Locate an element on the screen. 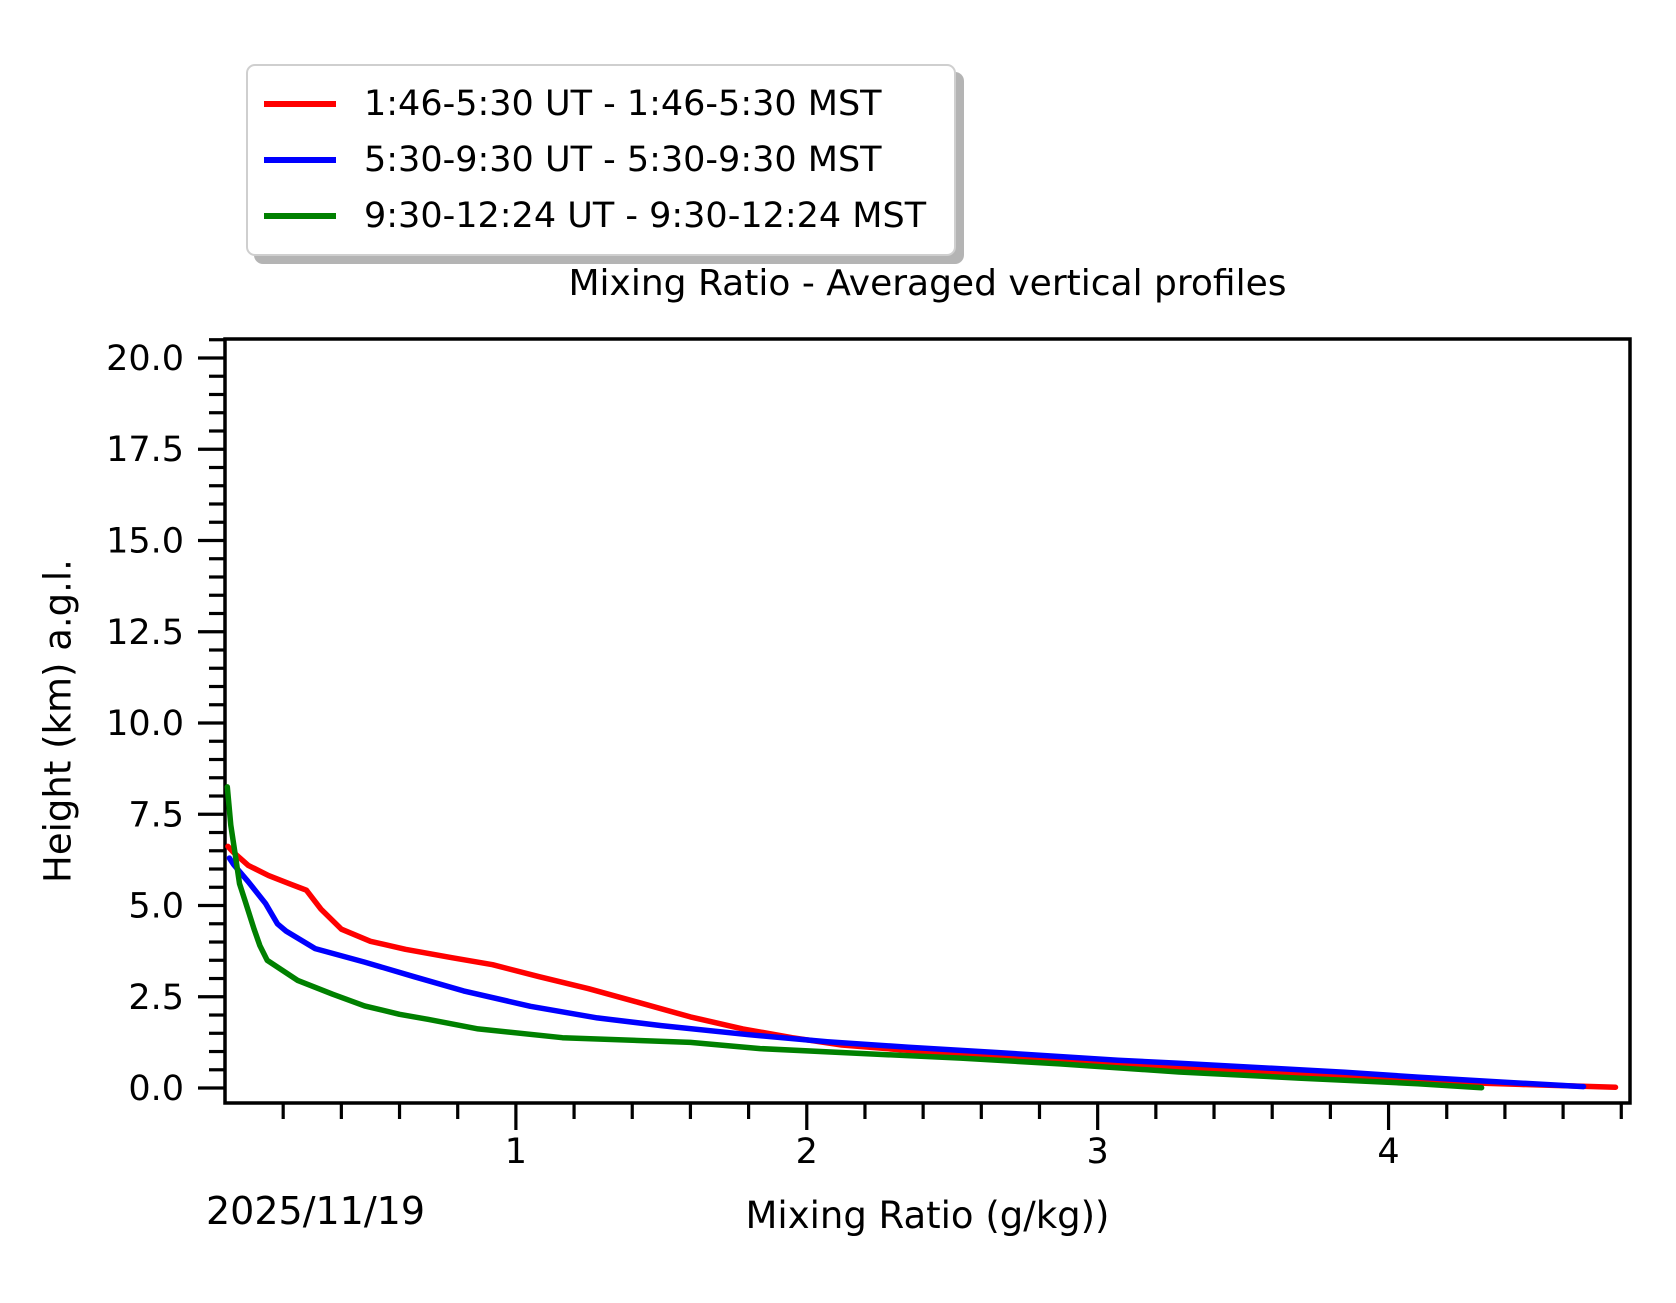  x-tick-label: 3 is located at coordinates (1098, 1152).